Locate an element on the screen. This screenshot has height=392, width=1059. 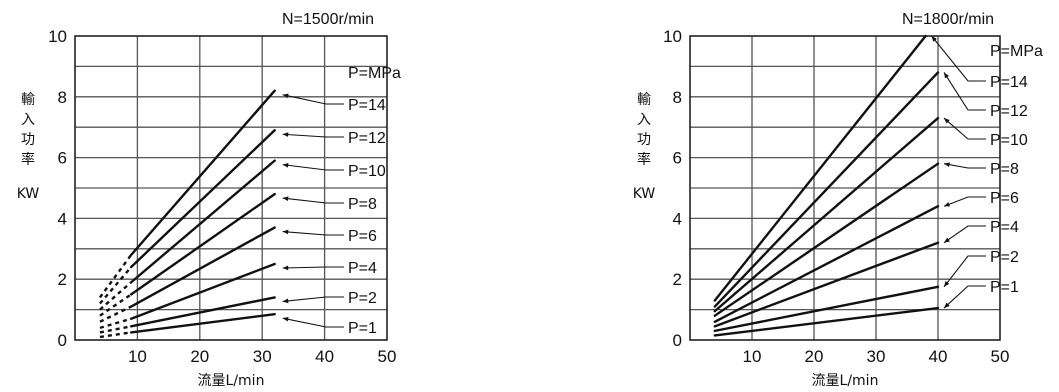
chart-title: N=1500r/min is located at coordinates (328, 19).